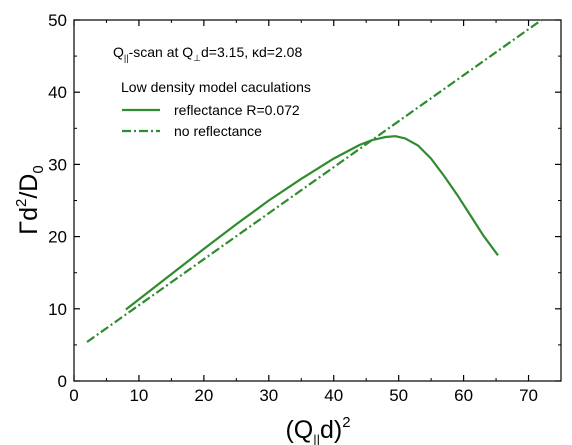  I want to click on scan-annotation: Q||-scan at Q⊥d=3.15, κd=2.08, so click(207, 53).